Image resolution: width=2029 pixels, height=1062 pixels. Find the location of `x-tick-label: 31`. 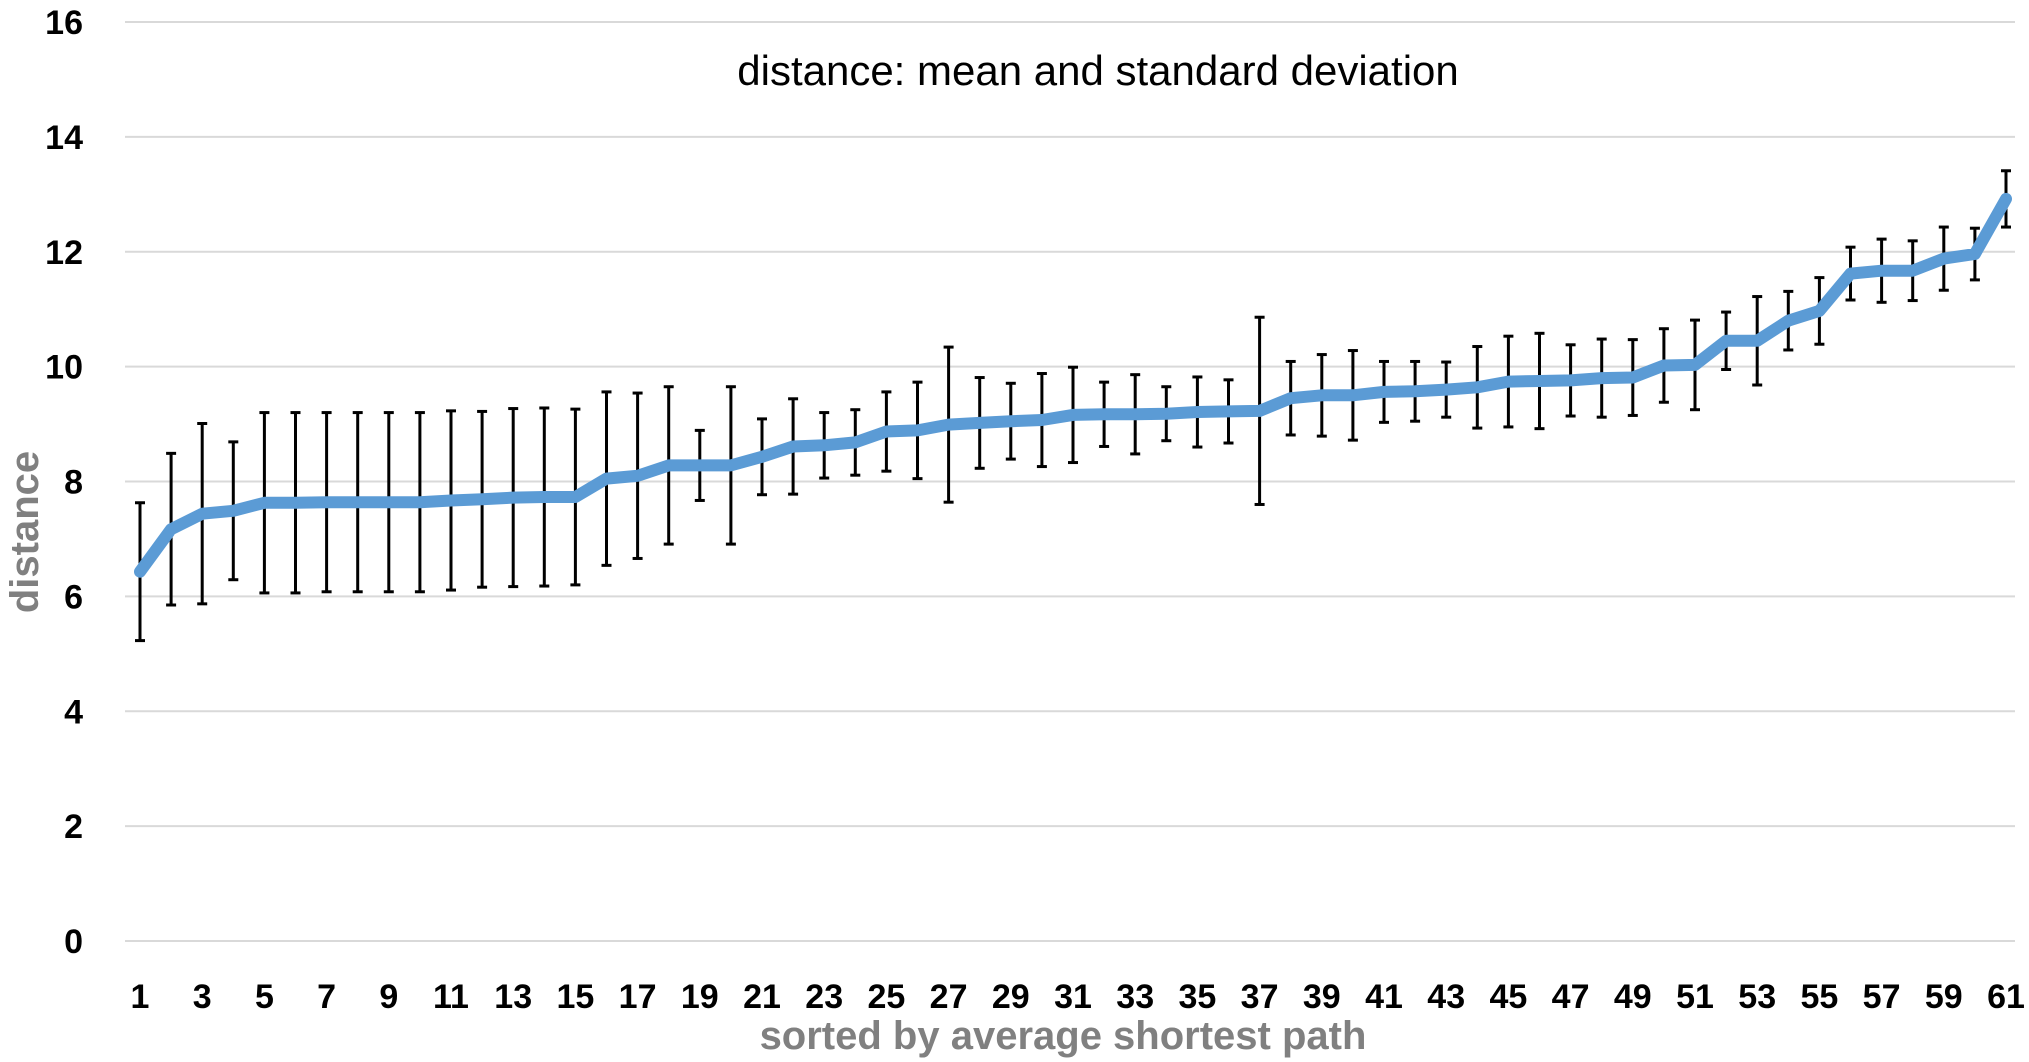

x-tick-label: 31 is located at coordinates (1073, 997).